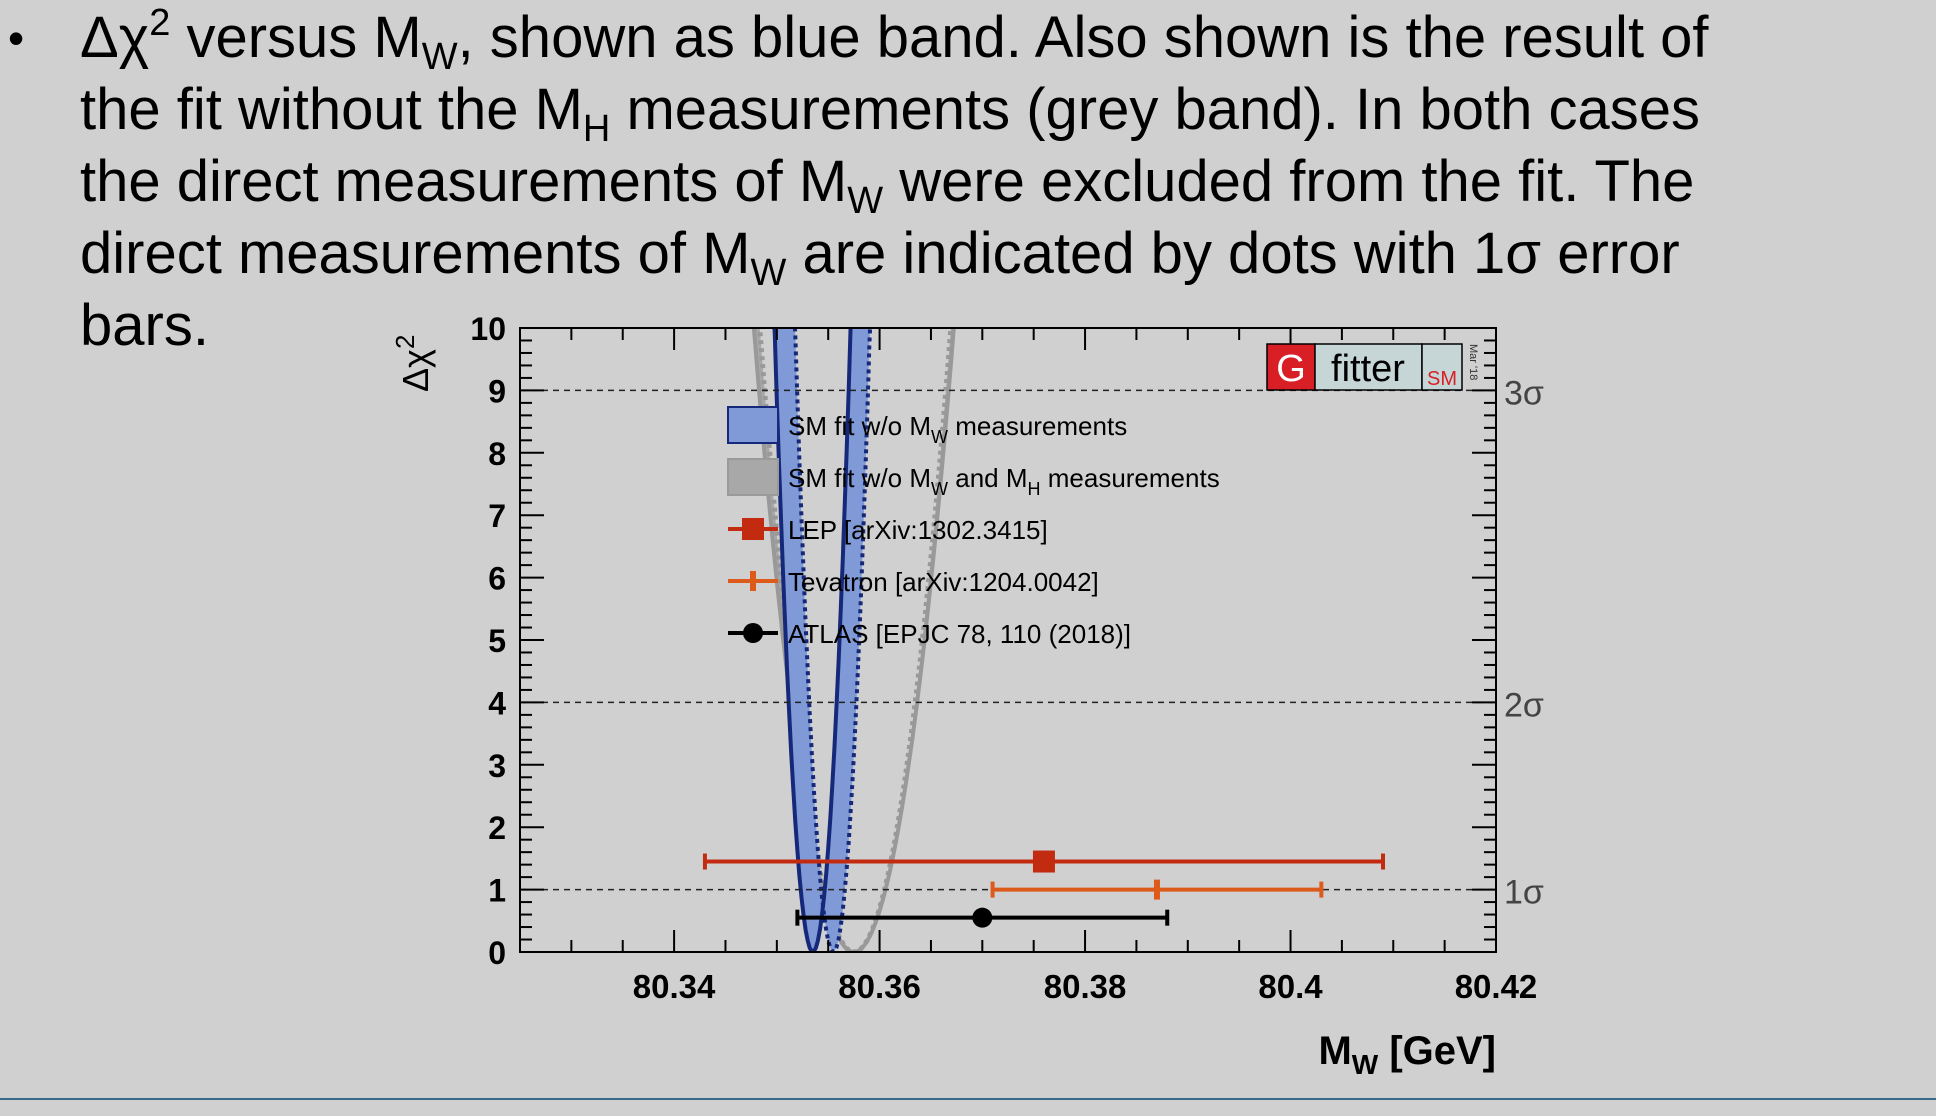 Image resolution: width=1936 pixels, height=1116 pixels. I want to click on y-axis-label: Δχ2, so click(413, 363).